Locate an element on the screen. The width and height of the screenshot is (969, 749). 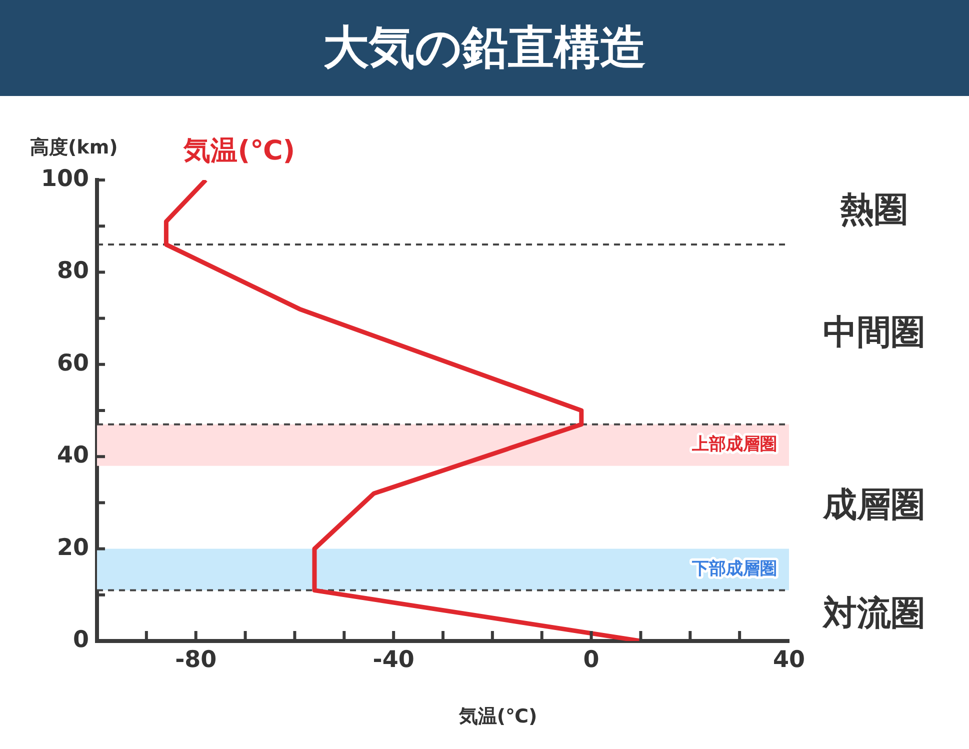
text: 成層圏 is located at coordinates (873, 505).